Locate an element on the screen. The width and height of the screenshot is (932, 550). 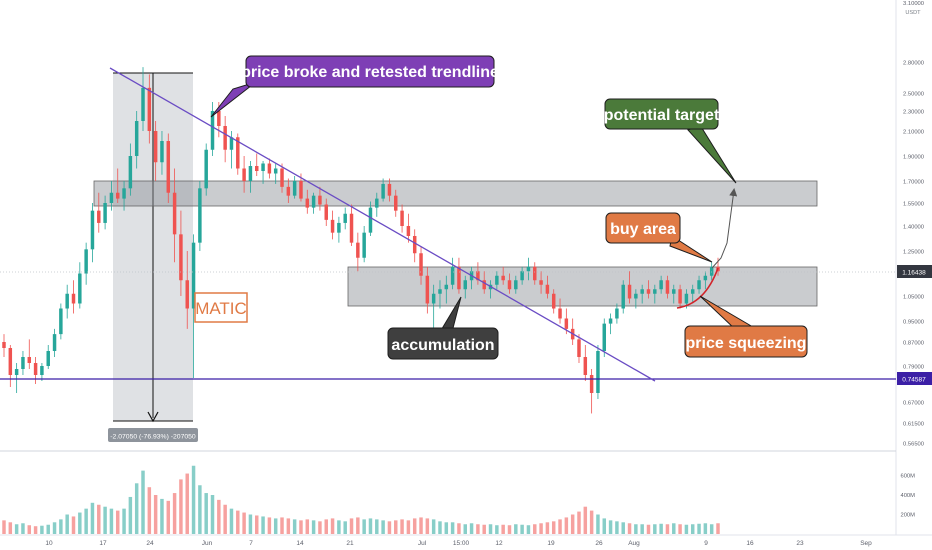
upper-resistance-zone is located at coordinates (455, 193).